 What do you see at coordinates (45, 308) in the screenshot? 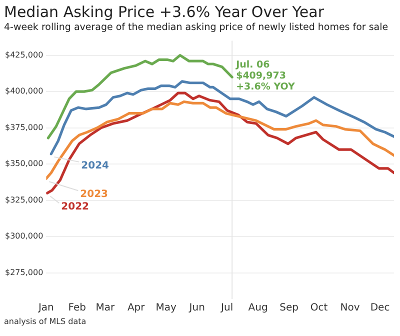
I see `x-tick-label: Jan` at bounding box center [45, 308].